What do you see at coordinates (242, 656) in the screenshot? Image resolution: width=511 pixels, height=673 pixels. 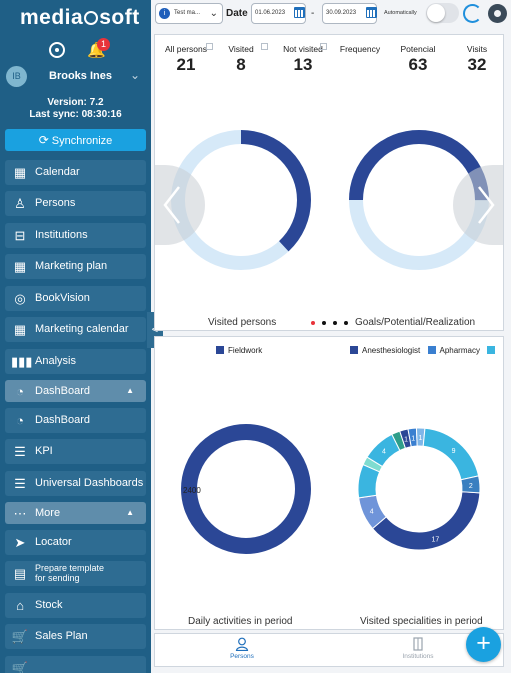 I see `tab-label: Persons` at bounding box center [242, 656].